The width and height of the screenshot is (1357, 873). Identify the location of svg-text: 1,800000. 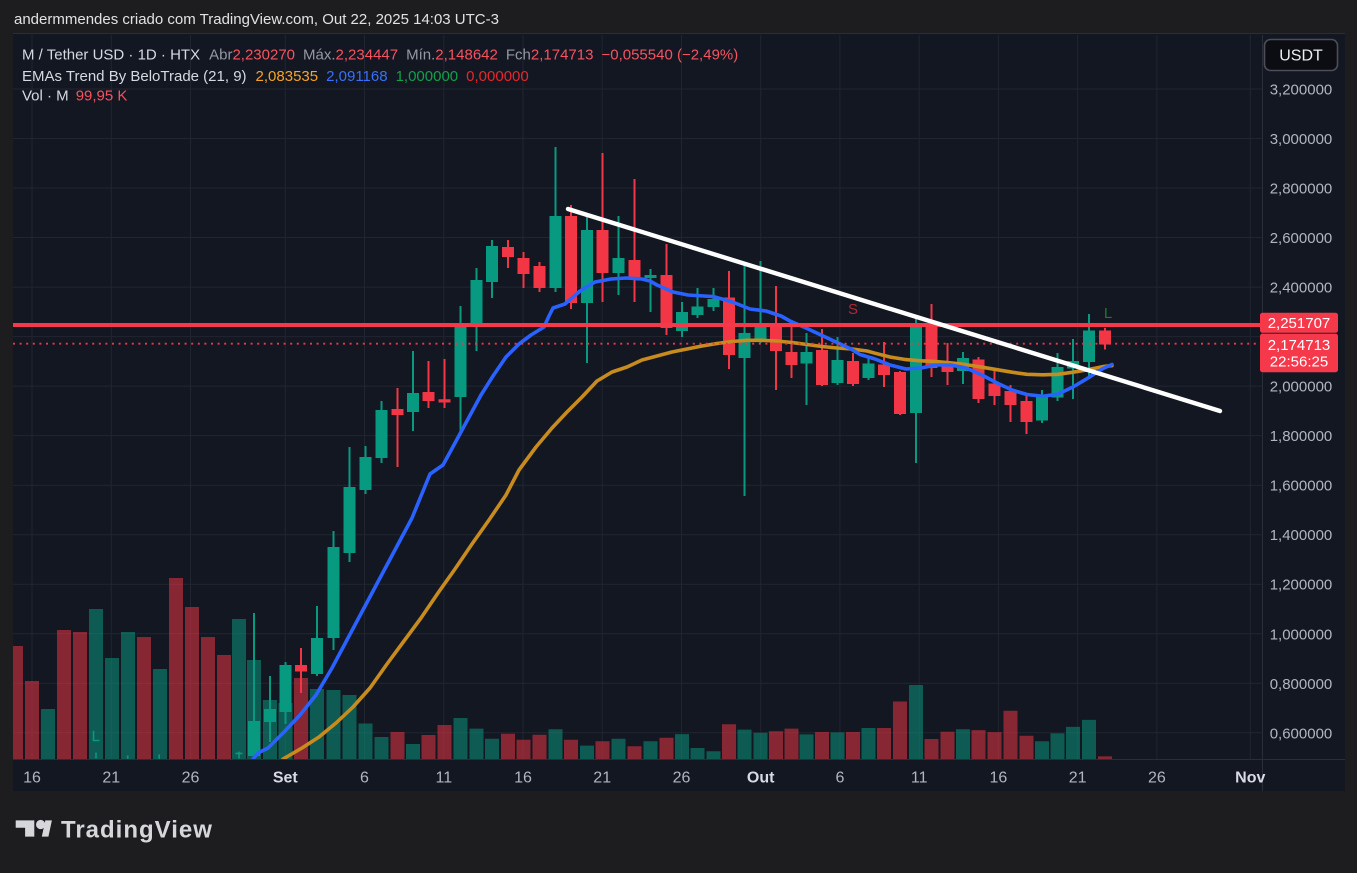
(1301, 436).